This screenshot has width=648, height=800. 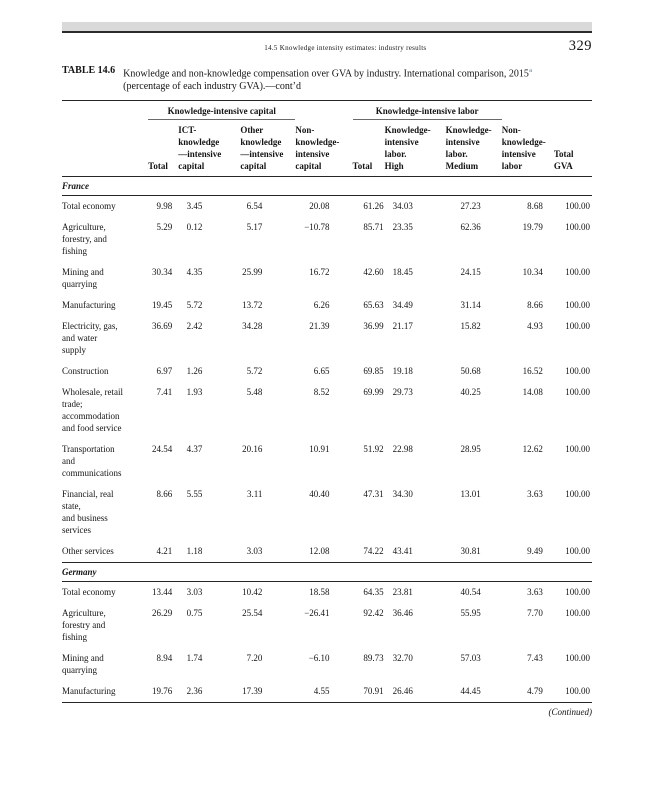 I want to click on value-cell: 17.39, so click(x=252, y=691).